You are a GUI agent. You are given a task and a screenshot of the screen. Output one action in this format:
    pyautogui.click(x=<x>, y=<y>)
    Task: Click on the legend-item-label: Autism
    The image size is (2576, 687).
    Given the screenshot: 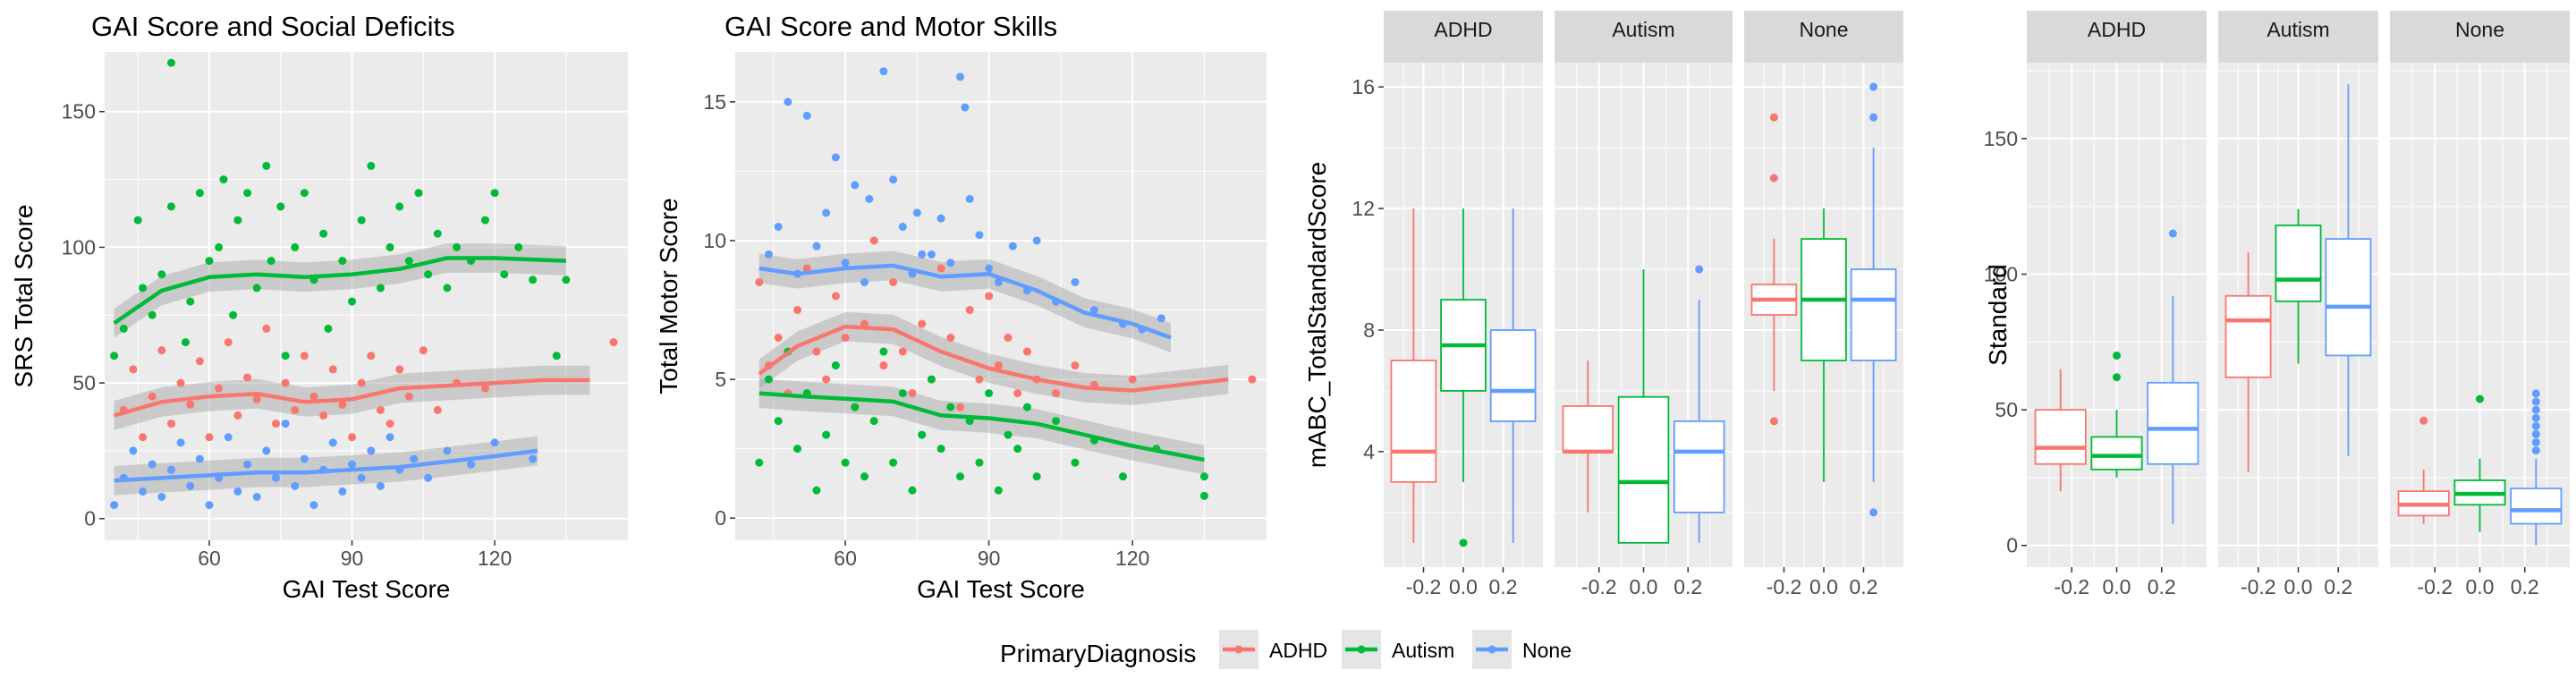 What is the action you would take?
    pyautogui.click(x=1423, y=650)
    